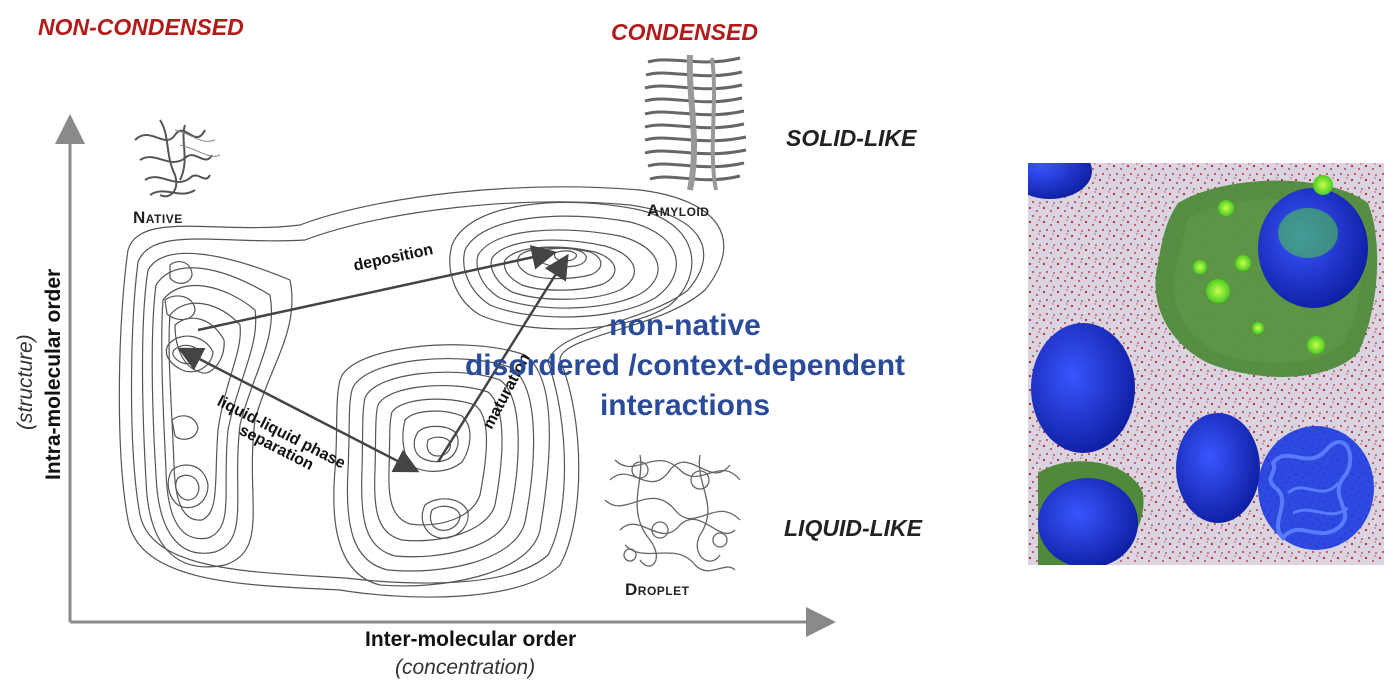 The image size is (1400, 693). What do you see at coordinates (53, 374) in the screenshot?
I see `y-axis-label: Intra-molecular order` at bounding box center [53, 374].